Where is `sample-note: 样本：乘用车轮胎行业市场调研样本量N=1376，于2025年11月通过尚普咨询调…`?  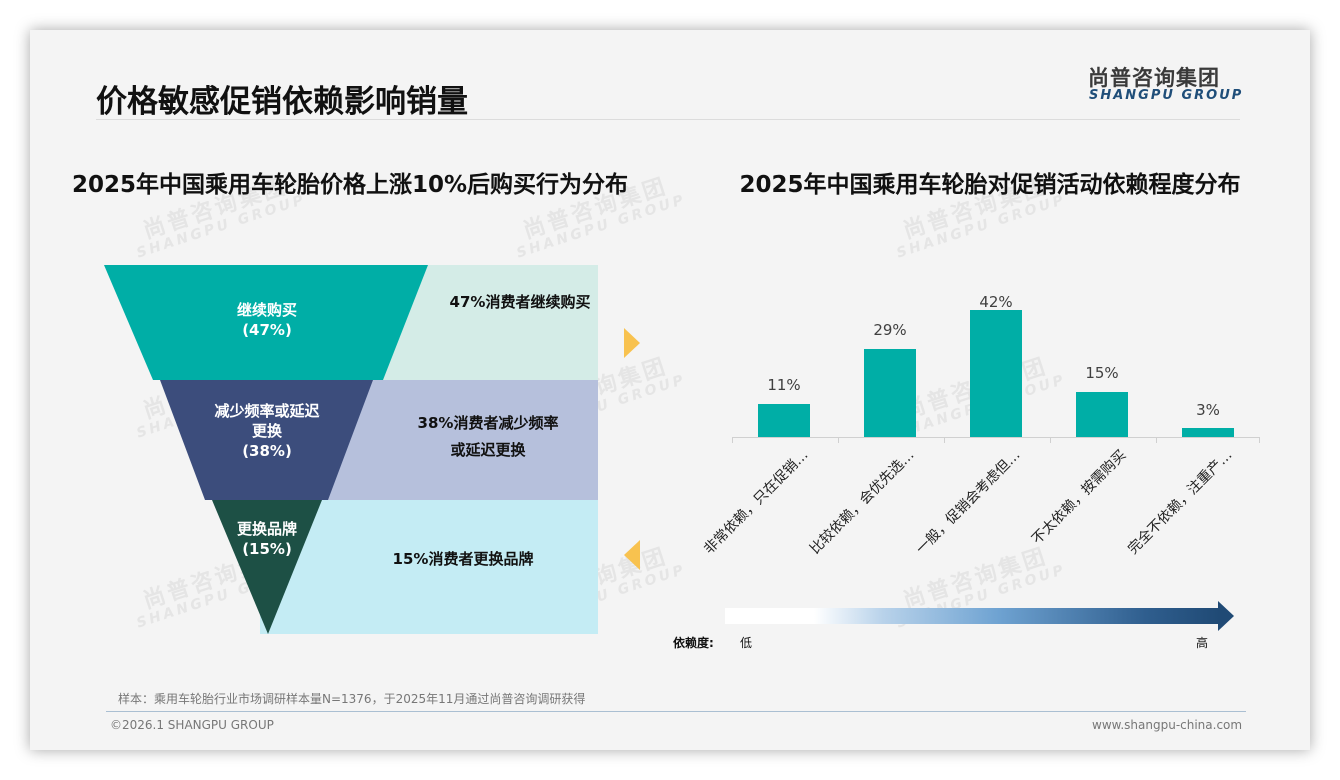
sample-note: 样本：乘用车轮胎行业市场调研样本量N=1376，于2025年11月通过尚普咨询调… is located at coordinates (352, 699).